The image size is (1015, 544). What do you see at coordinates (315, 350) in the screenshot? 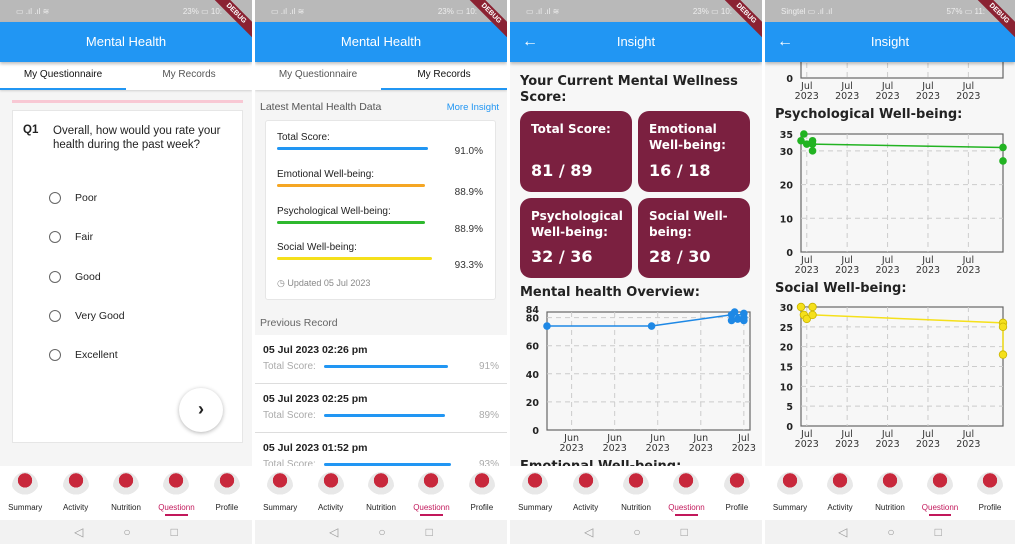
I see `record-date: 05 Jul 2023 02:26 pm` at bounding box center [315, 350].